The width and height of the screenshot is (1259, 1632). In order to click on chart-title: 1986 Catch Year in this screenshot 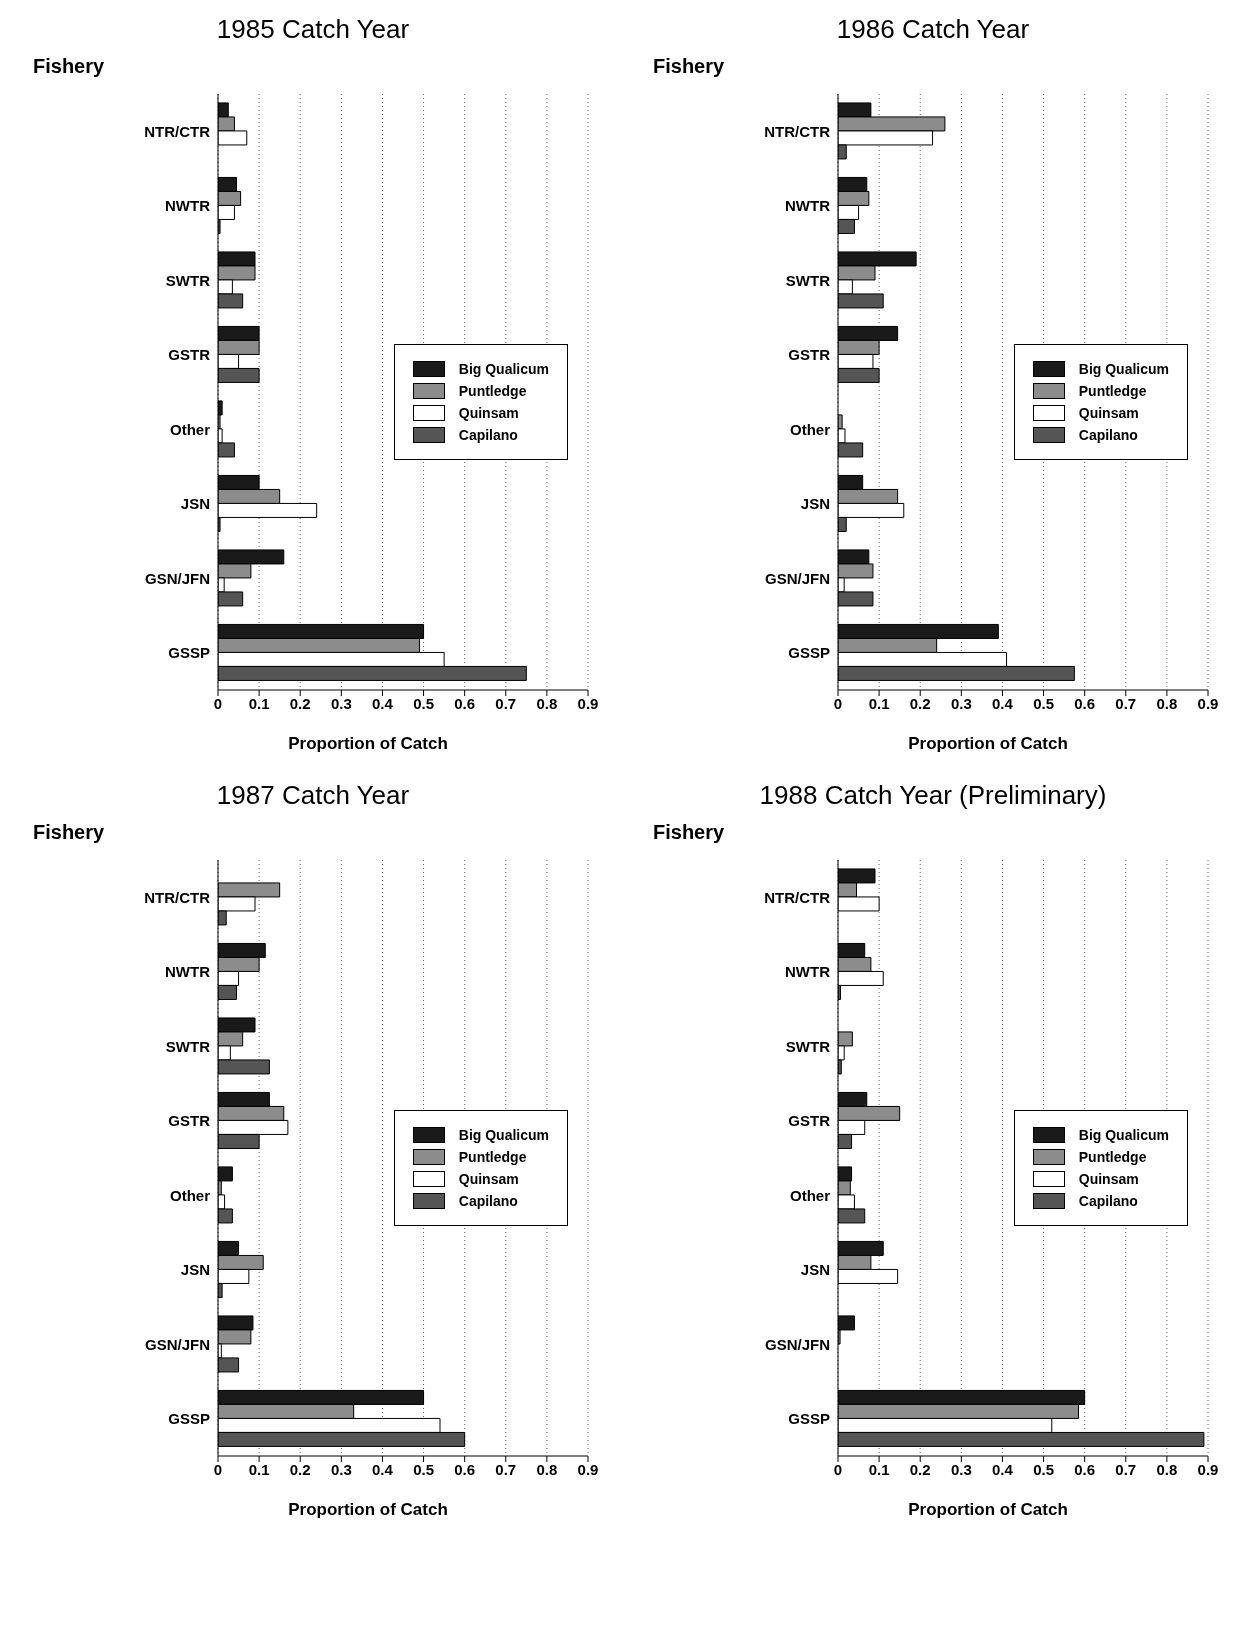, I will do `click(933, 29)`.